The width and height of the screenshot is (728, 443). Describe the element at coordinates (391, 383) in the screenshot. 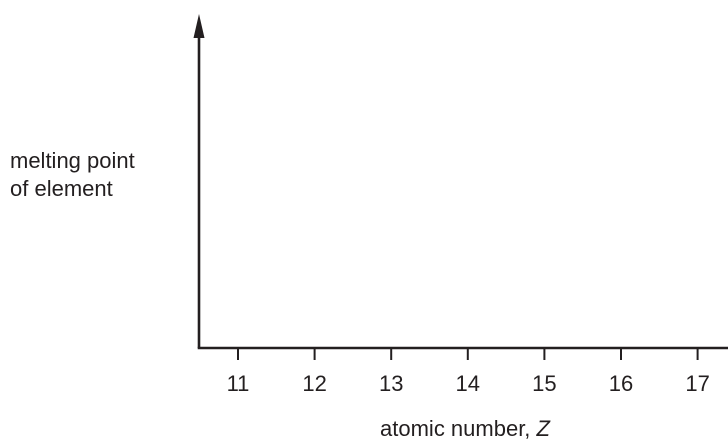

I see `x-tick-label-13: 13` at that location.